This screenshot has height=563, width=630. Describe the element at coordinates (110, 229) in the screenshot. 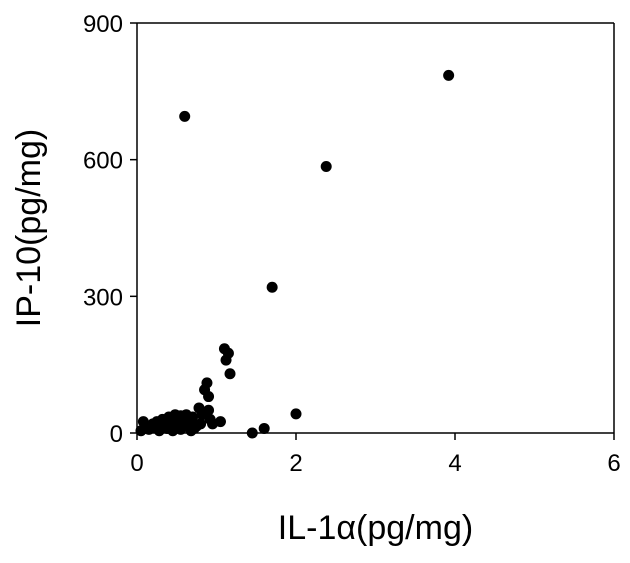

I see `y-axis-ticks: 0 300 600 900` at that location.